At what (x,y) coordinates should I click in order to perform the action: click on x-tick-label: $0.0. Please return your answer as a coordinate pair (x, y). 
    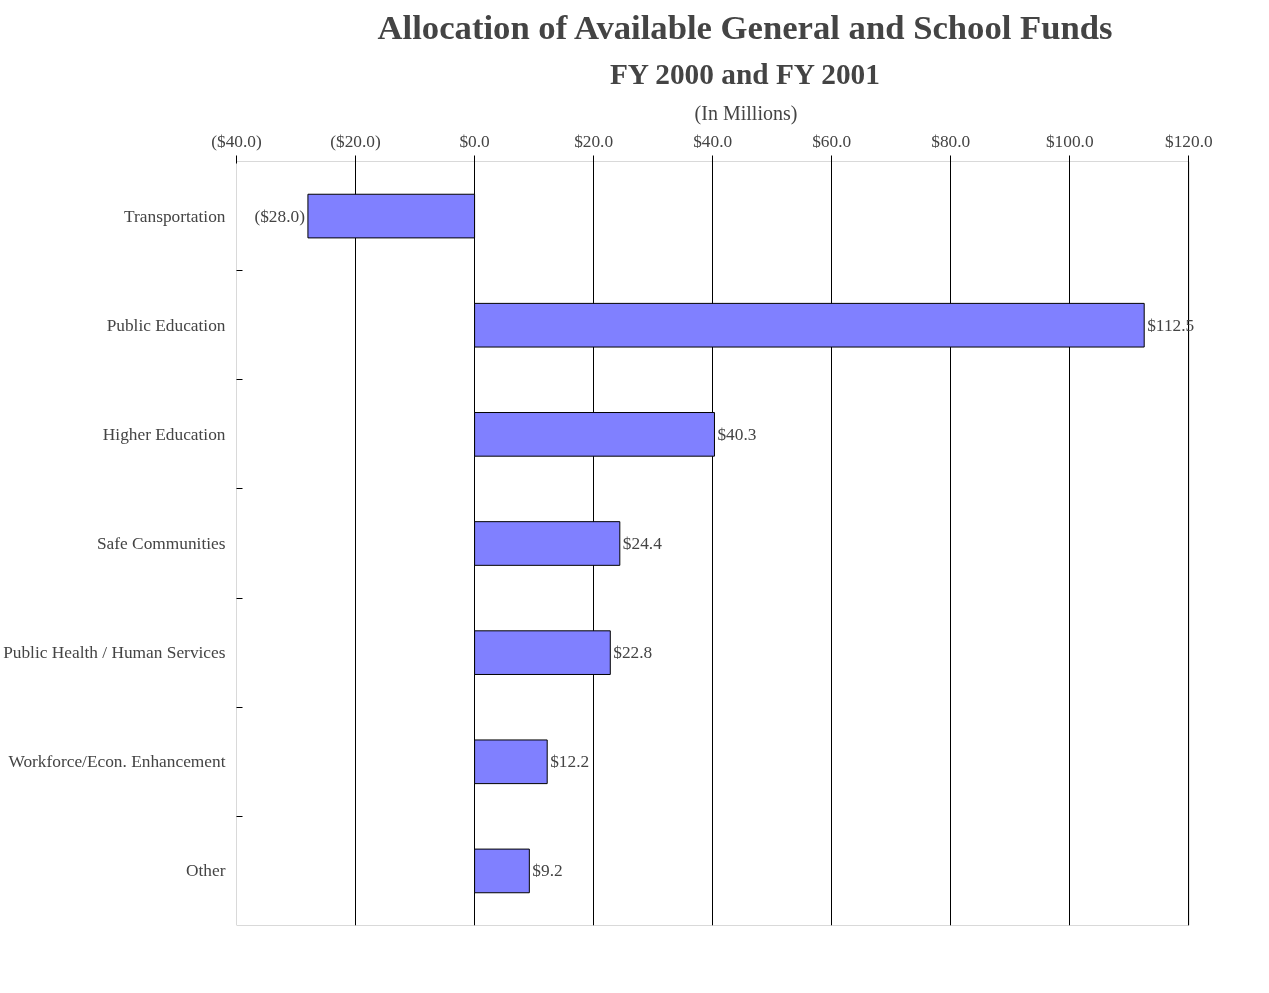
    Looking at the image, I should click on (474, 141).